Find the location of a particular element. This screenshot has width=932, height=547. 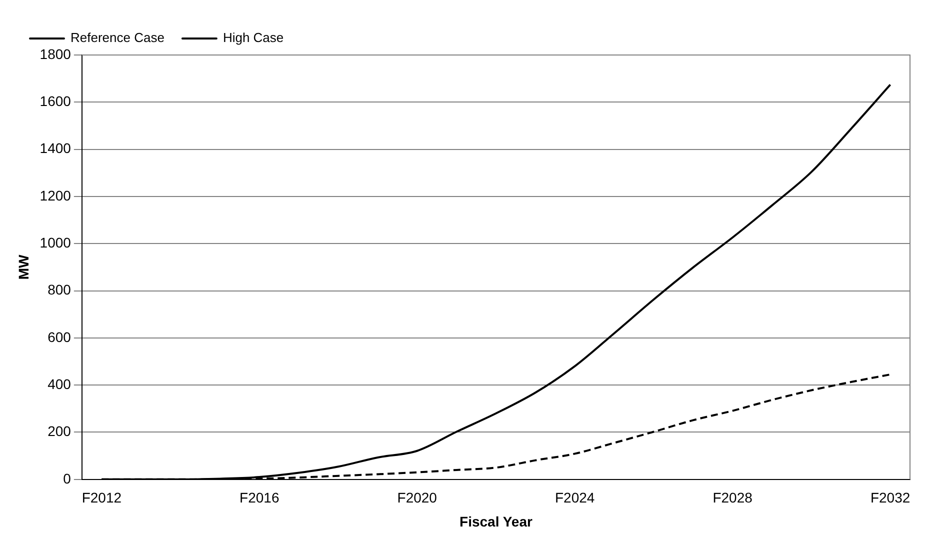

x-axis-title: Fiscal Year is located at coordinates (496, 521).